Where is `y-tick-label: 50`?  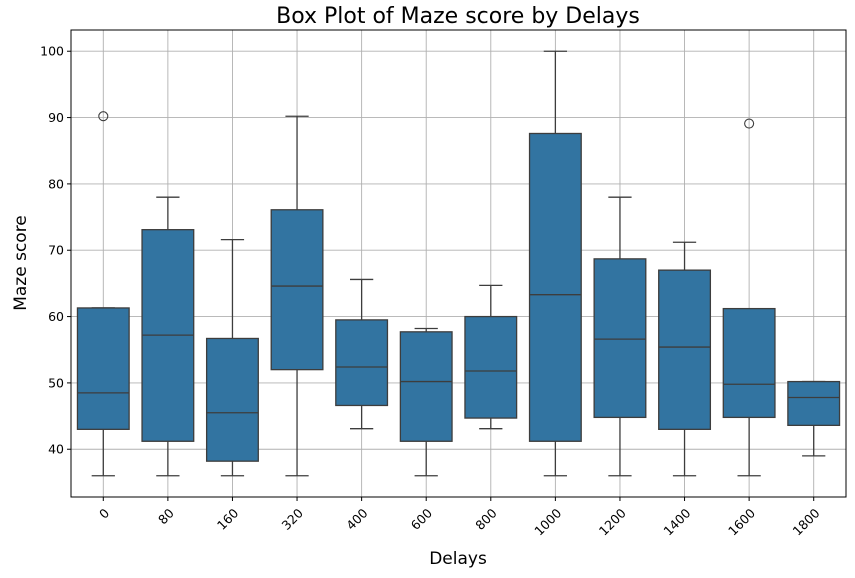 y-tick-label: 50 is located at coordinates (56, 382).